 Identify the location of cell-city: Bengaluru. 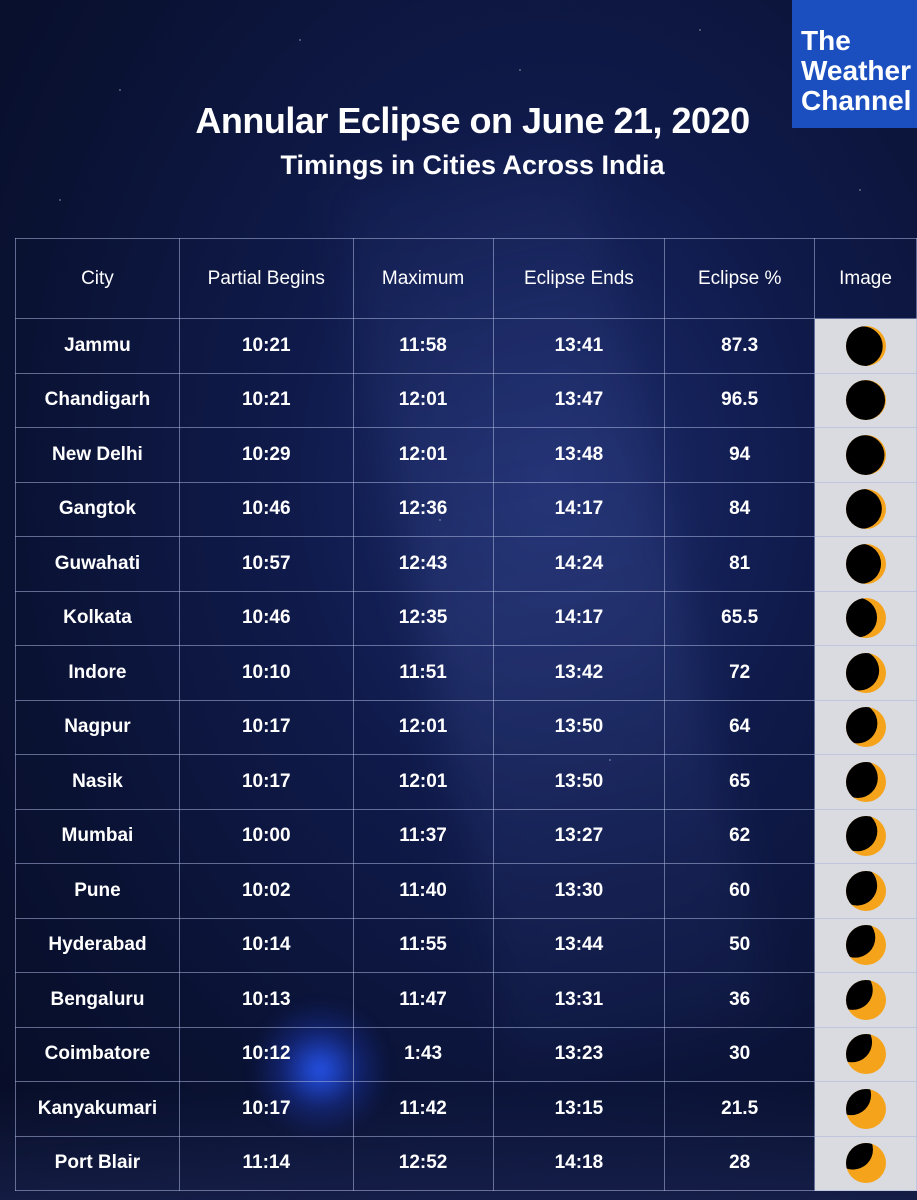
(97, 1000).